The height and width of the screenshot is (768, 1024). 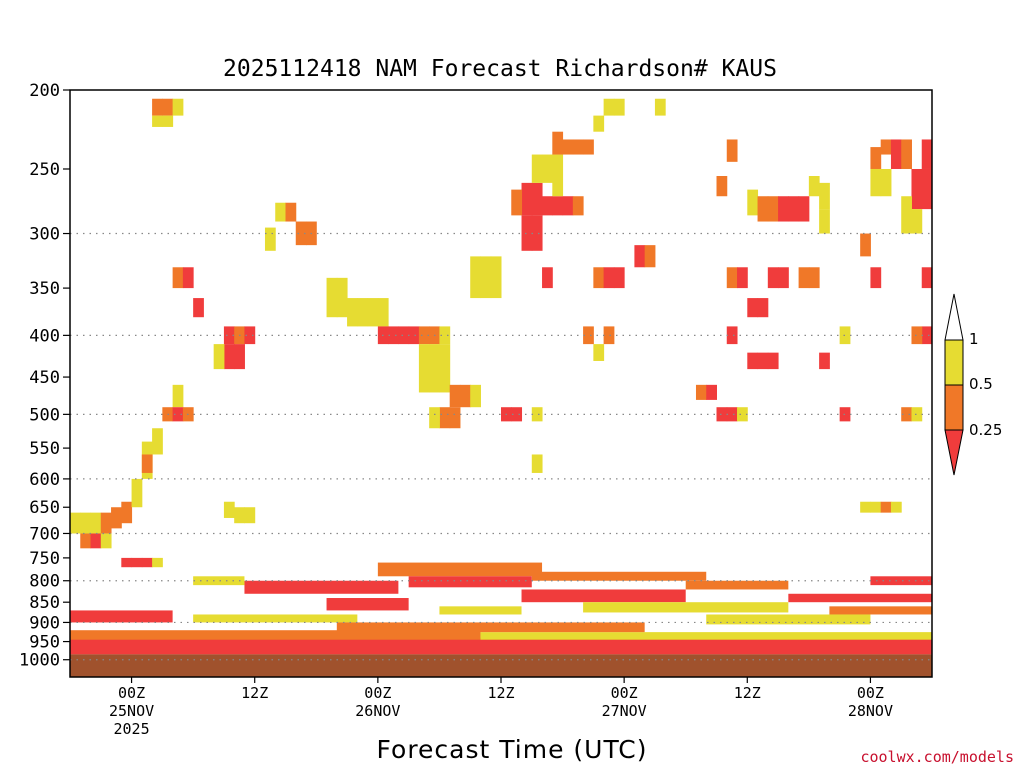 I want to click on y-tick-label: 750, so click(x=44, y=559).